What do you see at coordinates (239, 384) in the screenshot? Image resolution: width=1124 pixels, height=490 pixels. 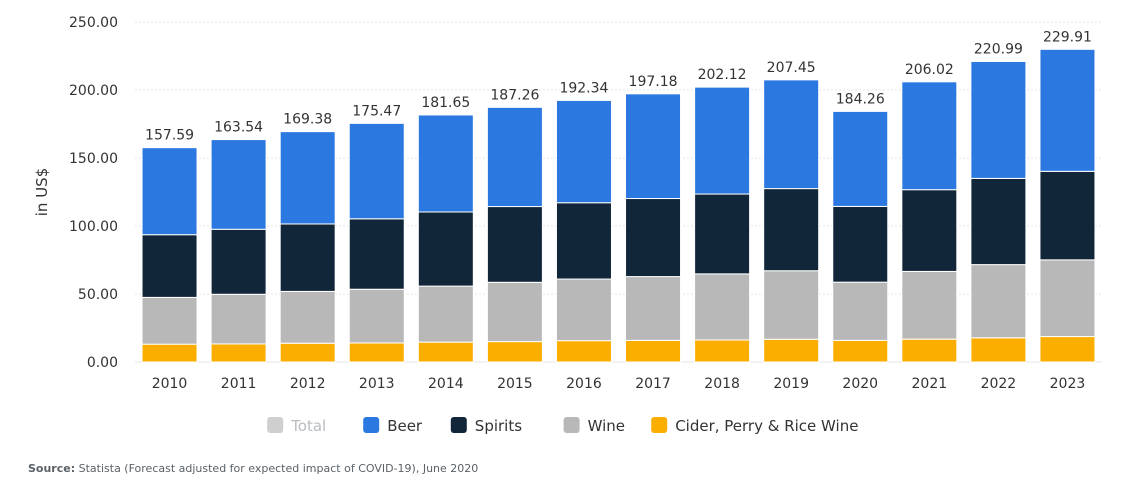 I see `x-tick-label: 2011` at bounding box center [239, 384].